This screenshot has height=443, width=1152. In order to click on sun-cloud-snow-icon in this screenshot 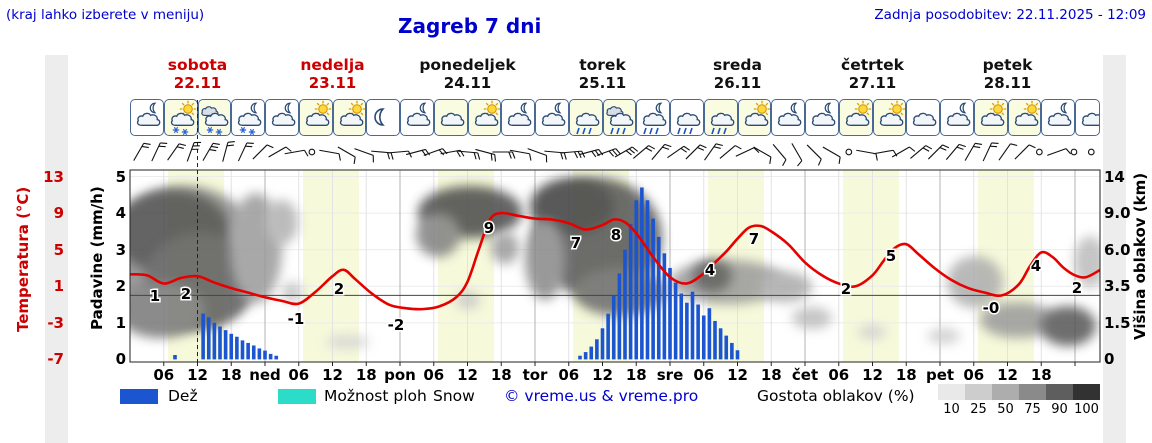, I will do `click(183, 117)`.